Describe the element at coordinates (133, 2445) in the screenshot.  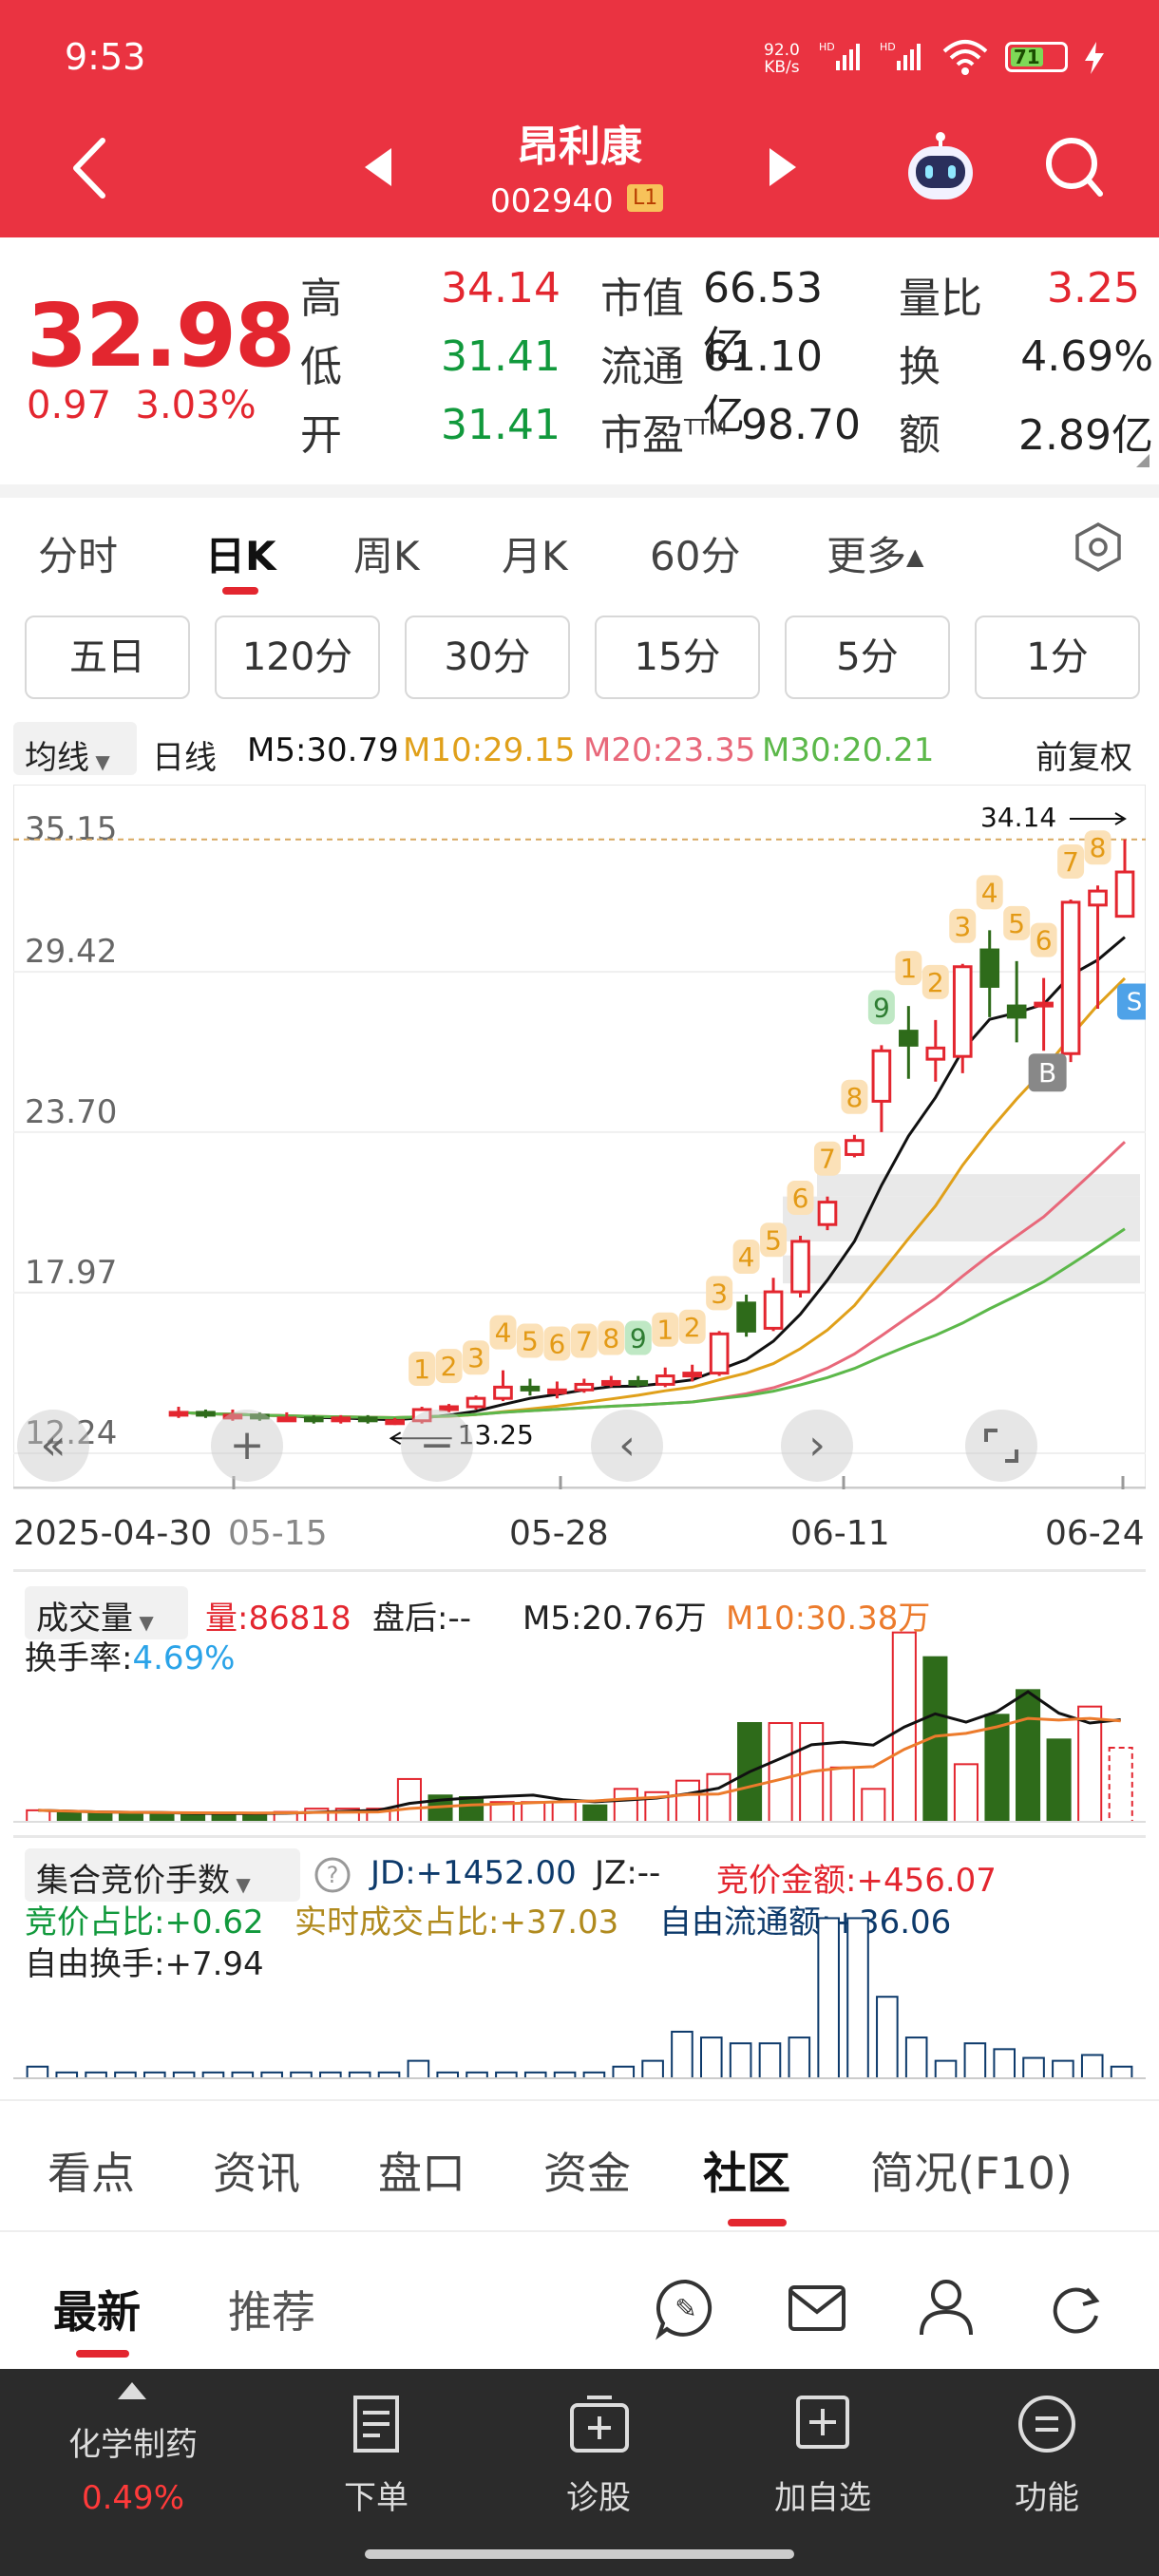
I see `sector-name: 化学制药` at that location.